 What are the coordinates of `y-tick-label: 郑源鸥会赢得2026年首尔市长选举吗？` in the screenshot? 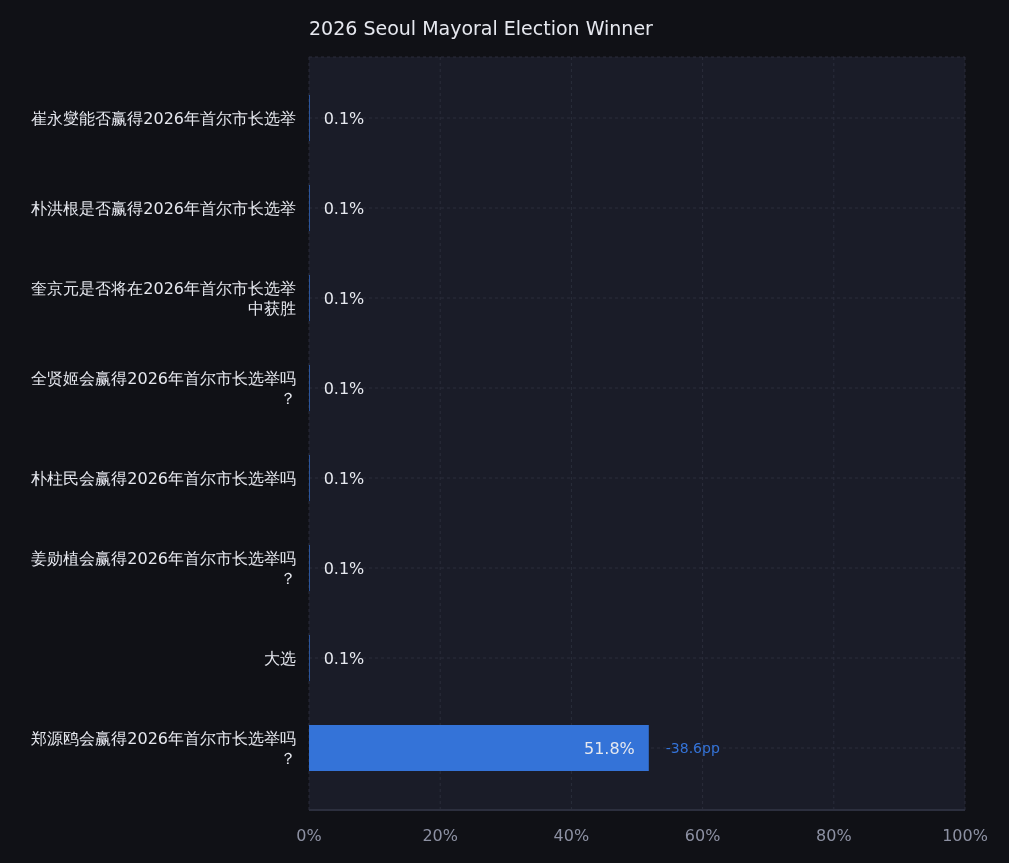 It's located at (163, 748).